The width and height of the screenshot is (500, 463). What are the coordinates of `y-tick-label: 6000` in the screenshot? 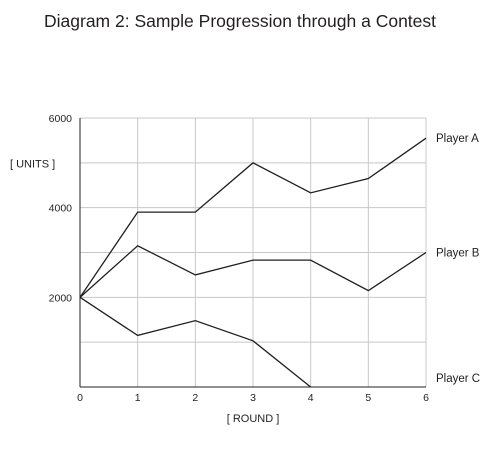 It's located at (61, 119).